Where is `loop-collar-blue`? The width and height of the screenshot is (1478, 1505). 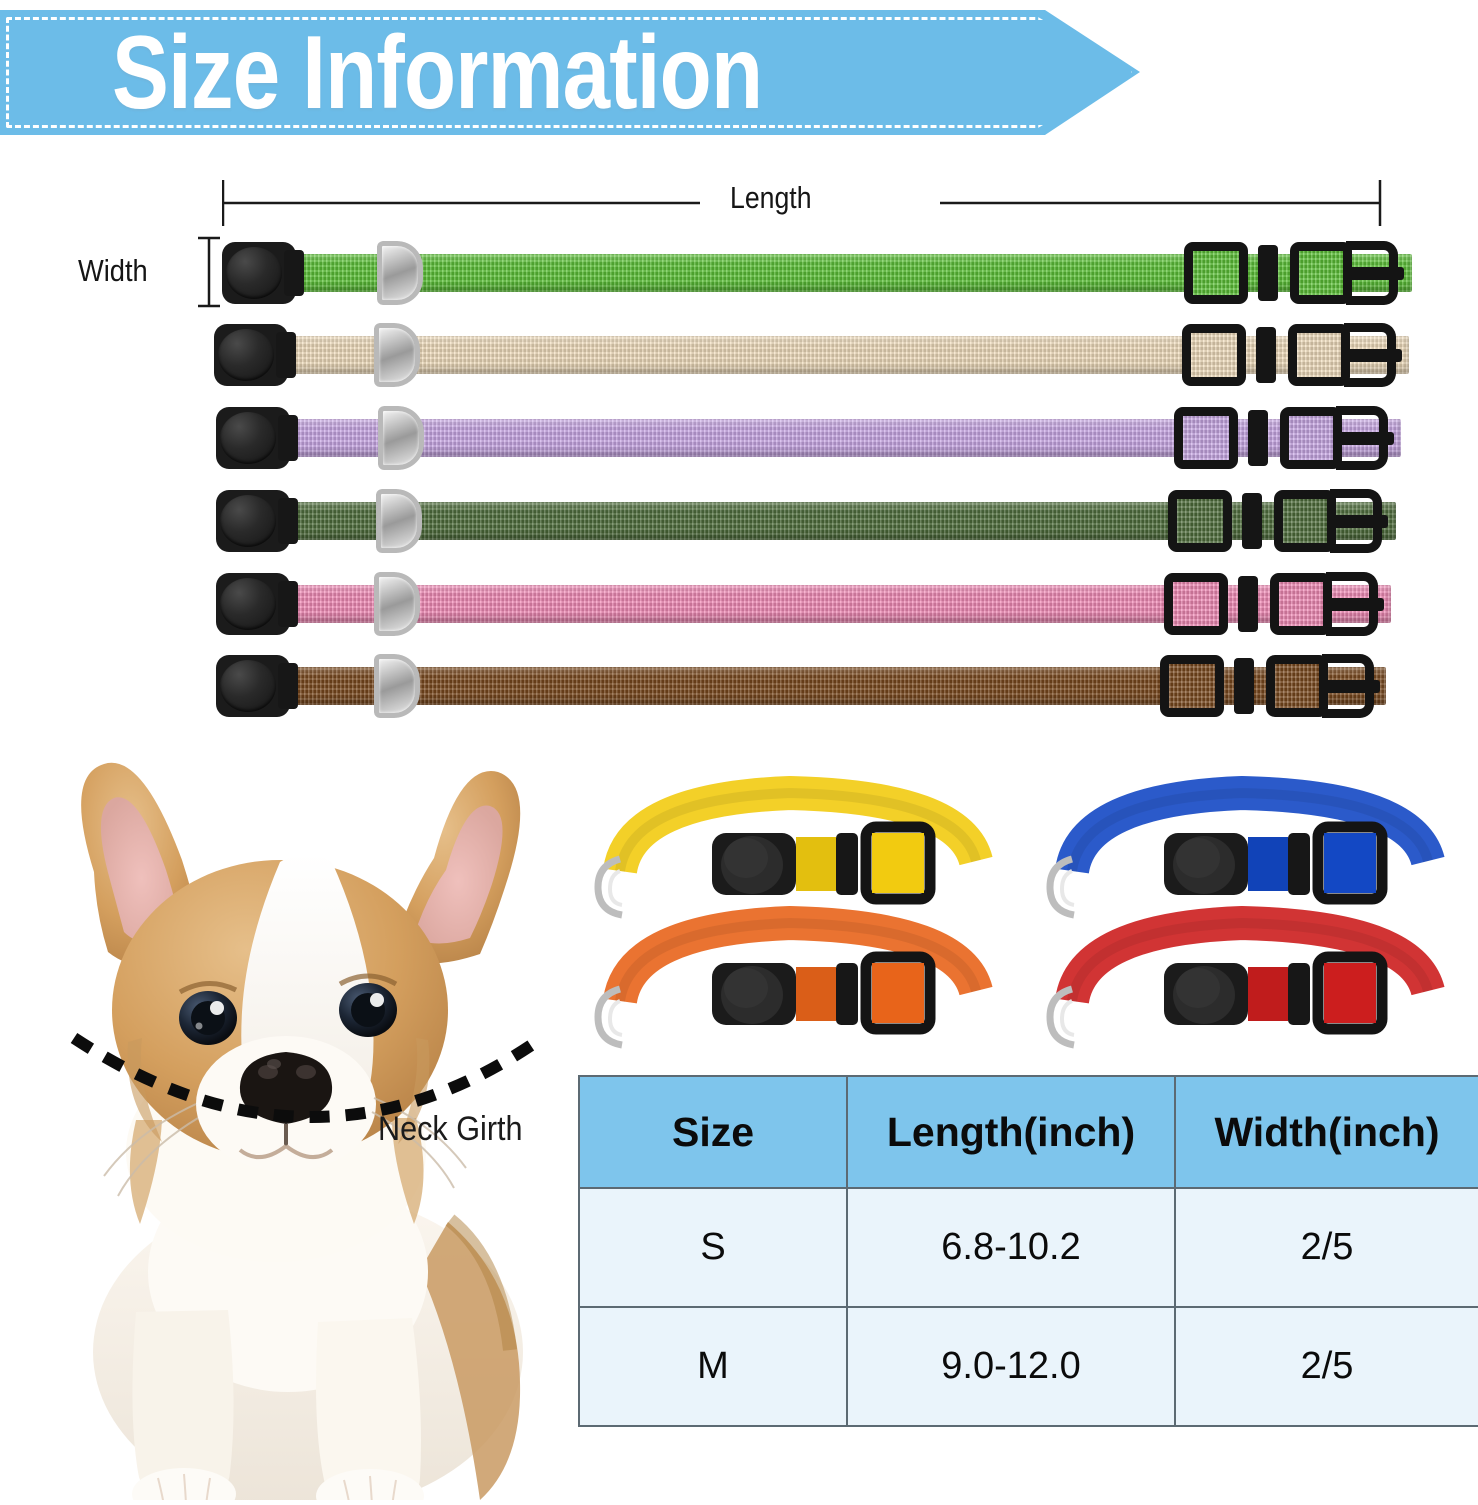
loop-collar-blue is located at coordinates (1247, 855).